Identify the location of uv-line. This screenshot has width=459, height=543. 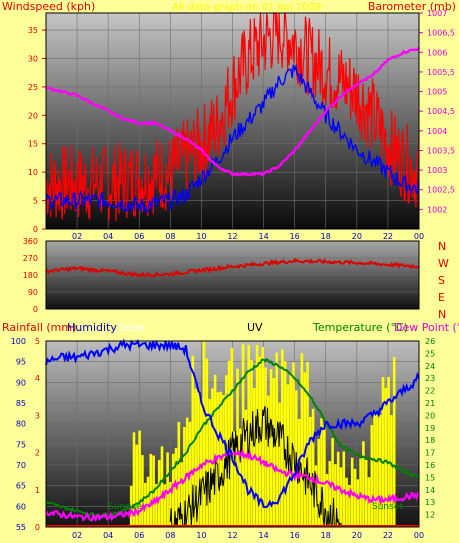
(255, 466).